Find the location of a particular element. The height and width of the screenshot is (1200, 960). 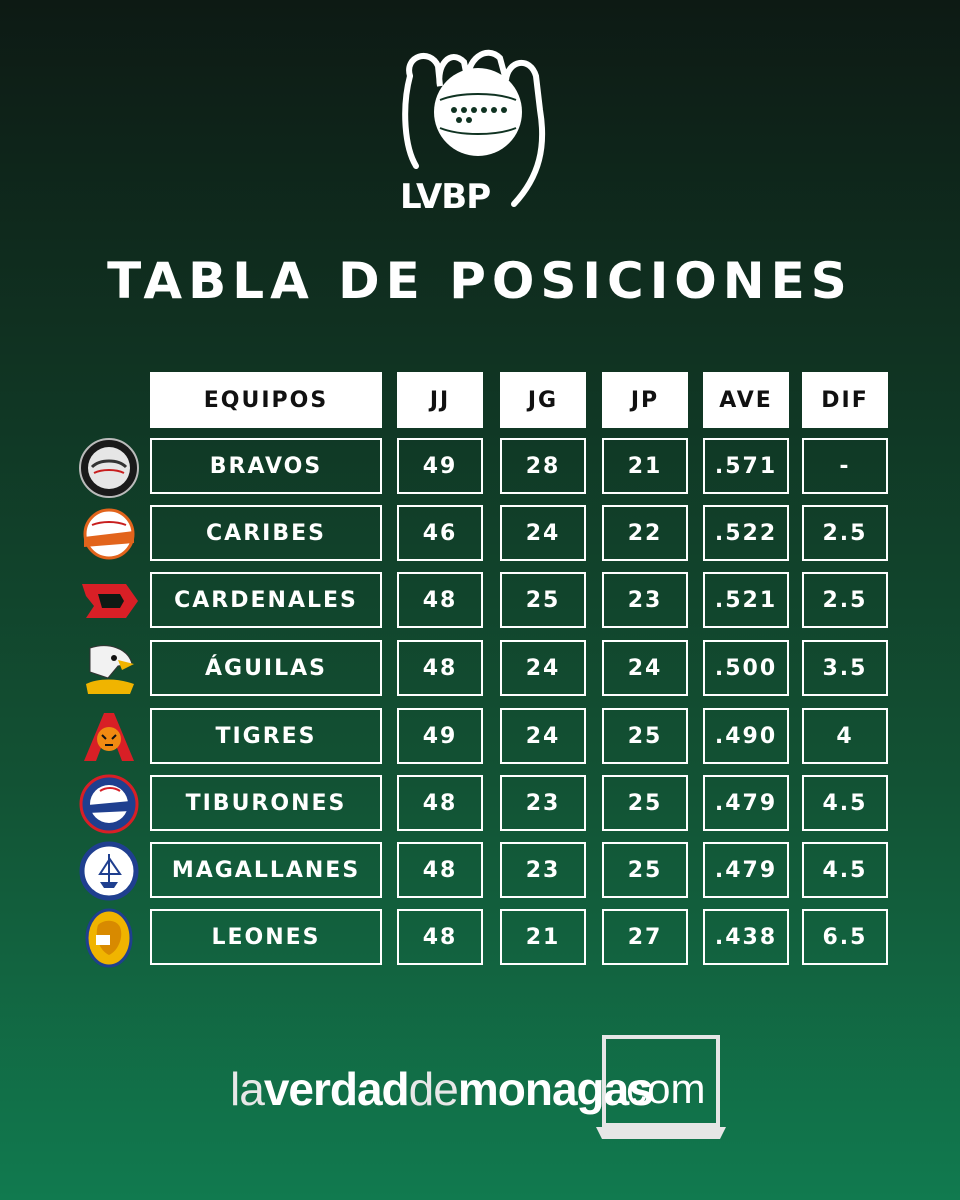

team-name: CARDENALES is located at coordinates (266, 600).